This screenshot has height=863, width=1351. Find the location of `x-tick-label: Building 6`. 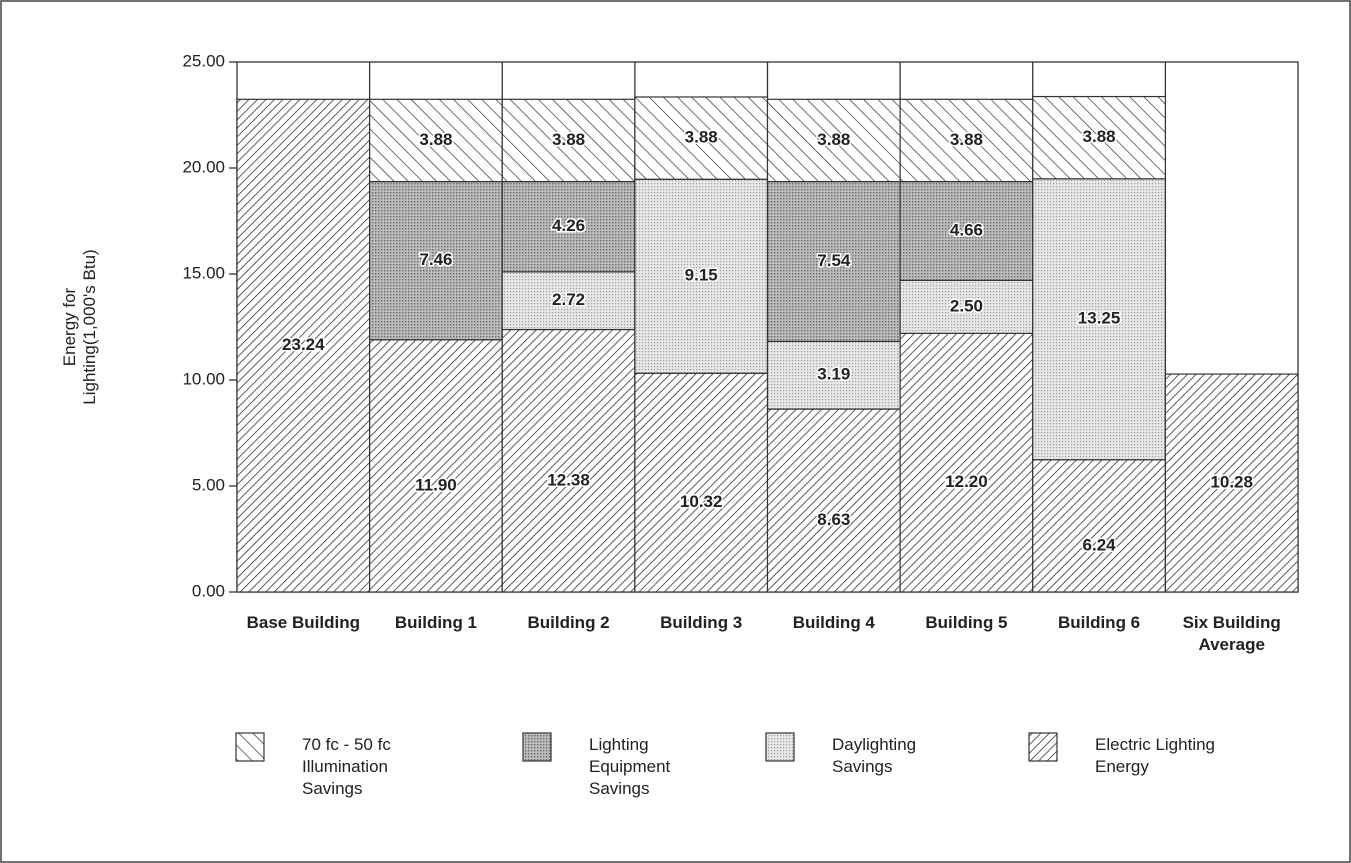

x-tick-label: Building 6 is located at coordinates (1099, 622).